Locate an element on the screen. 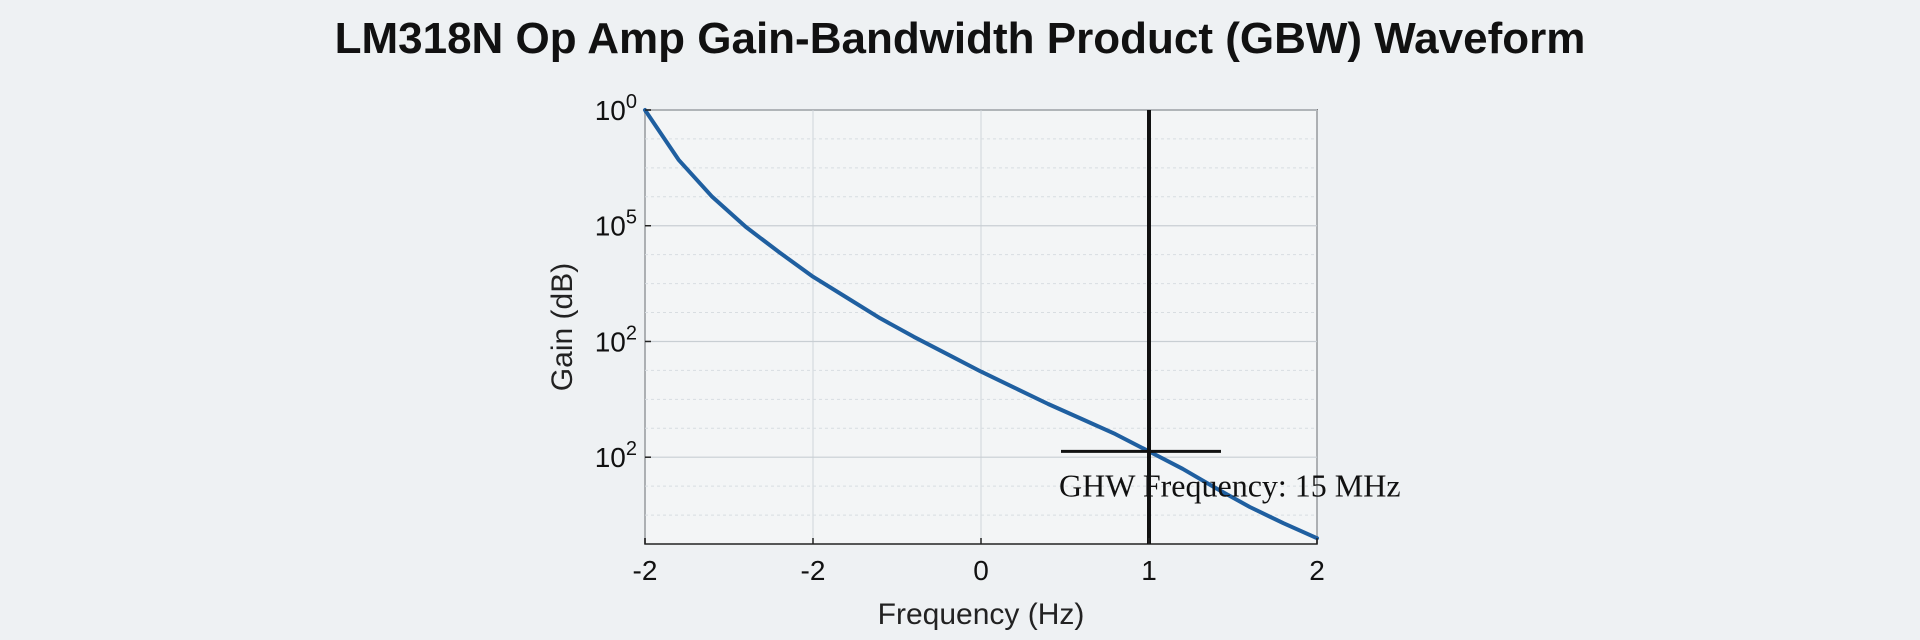 The image size is (1920, 640). x-ticks: -2 -2 0 1 2 is located at coordinates (979, 562).